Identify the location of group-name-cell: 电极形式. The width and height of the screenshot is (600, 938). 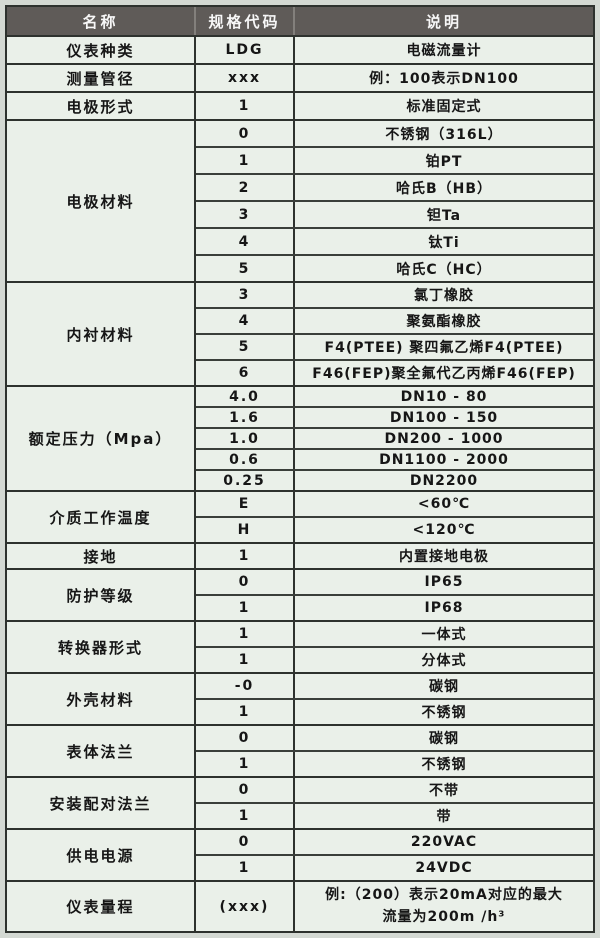
(101, 106).